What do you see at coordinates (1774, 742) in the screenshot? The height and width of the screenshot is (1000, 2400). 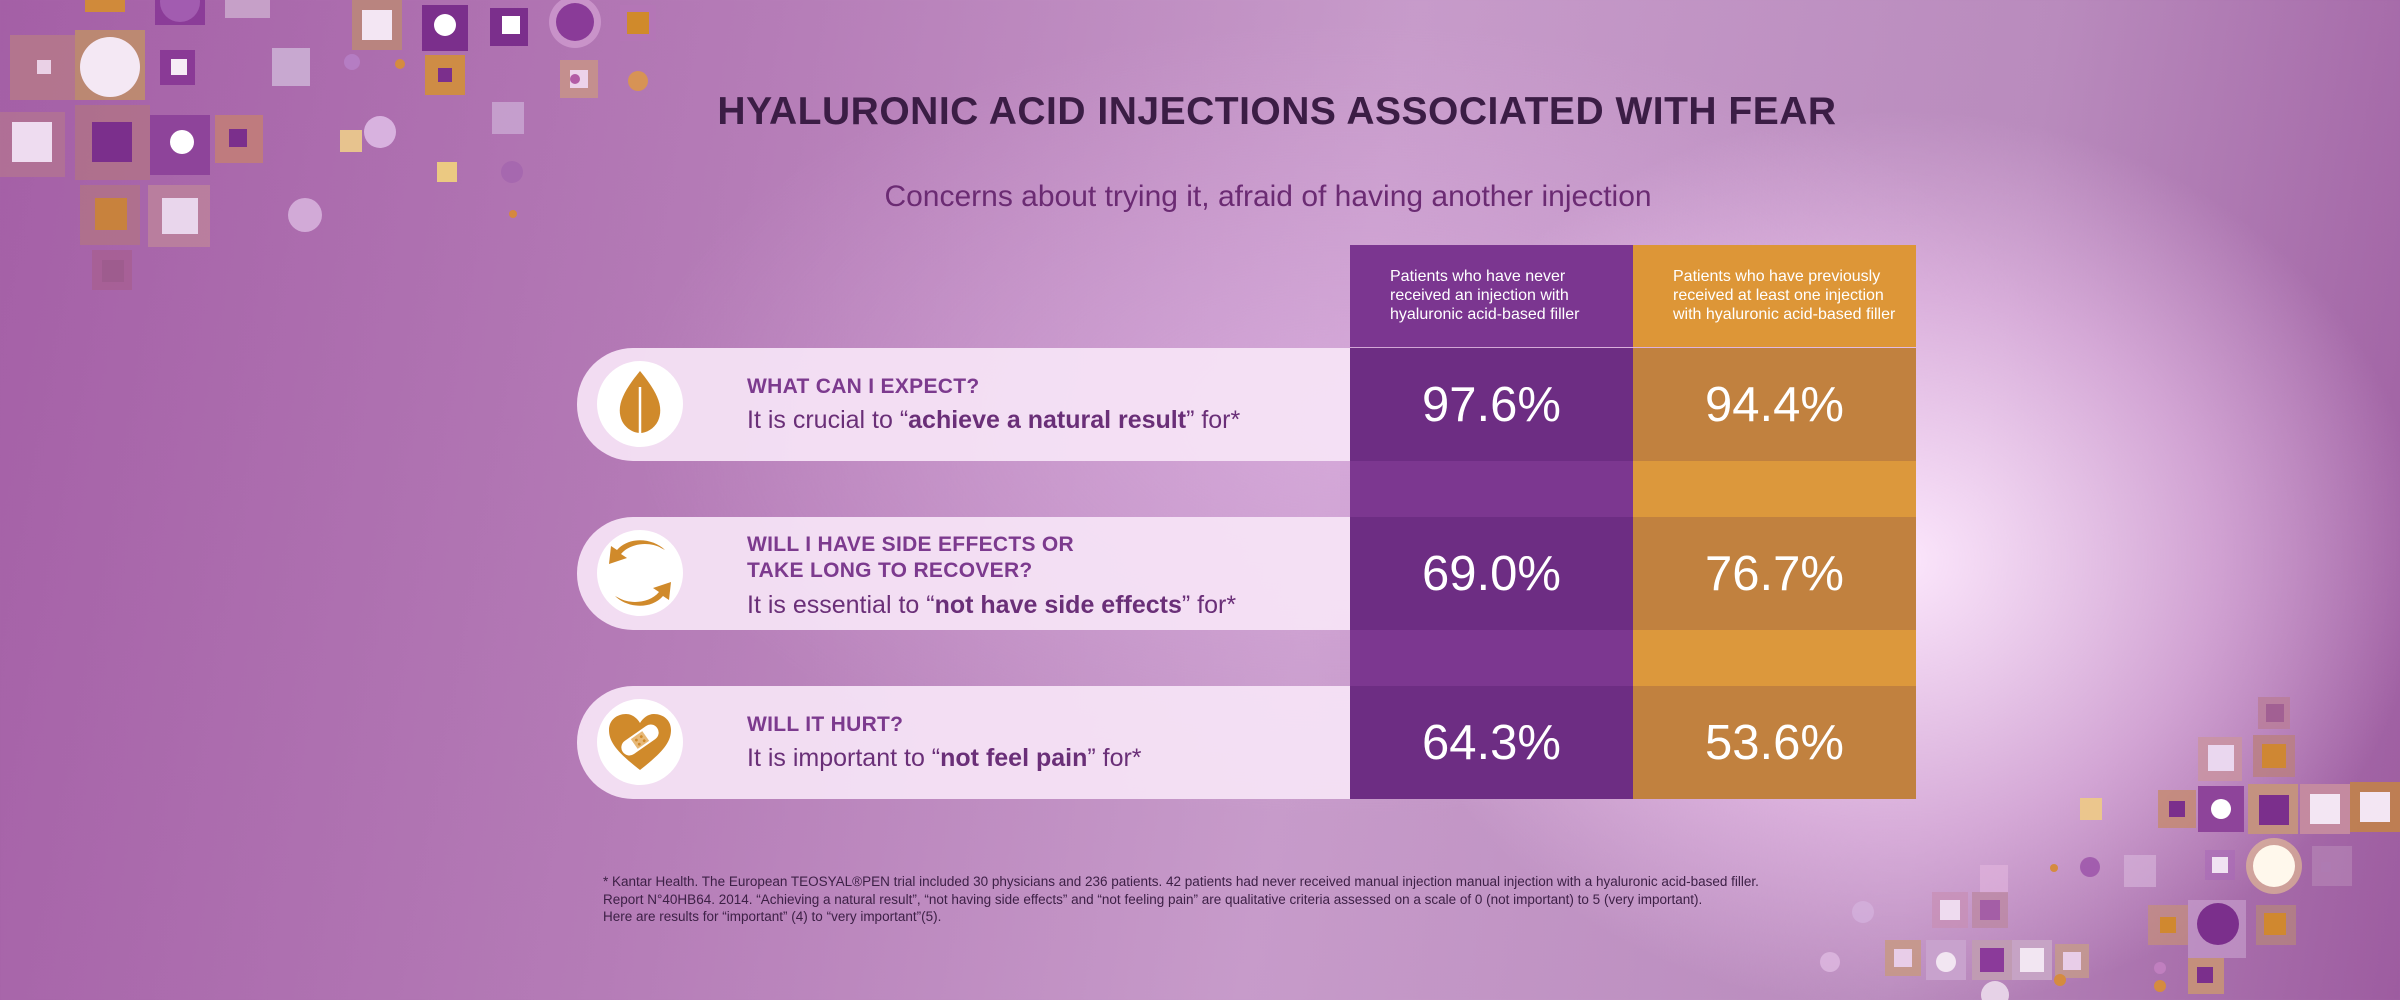 I see `value-cell-previous: 53.6%` at bounding box center [1774, 742].